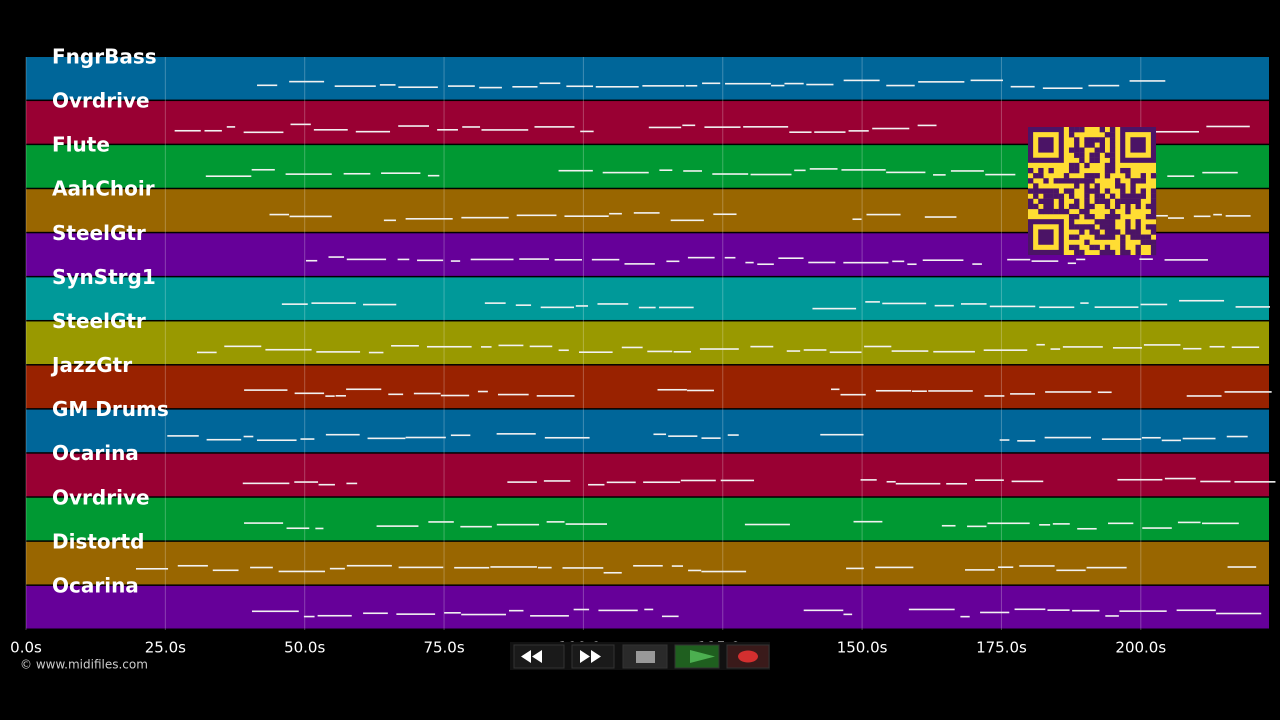  What do you see at coordinates (697, 656) in the screenshot?
I see `play-button` at bounding box center [697, 656].